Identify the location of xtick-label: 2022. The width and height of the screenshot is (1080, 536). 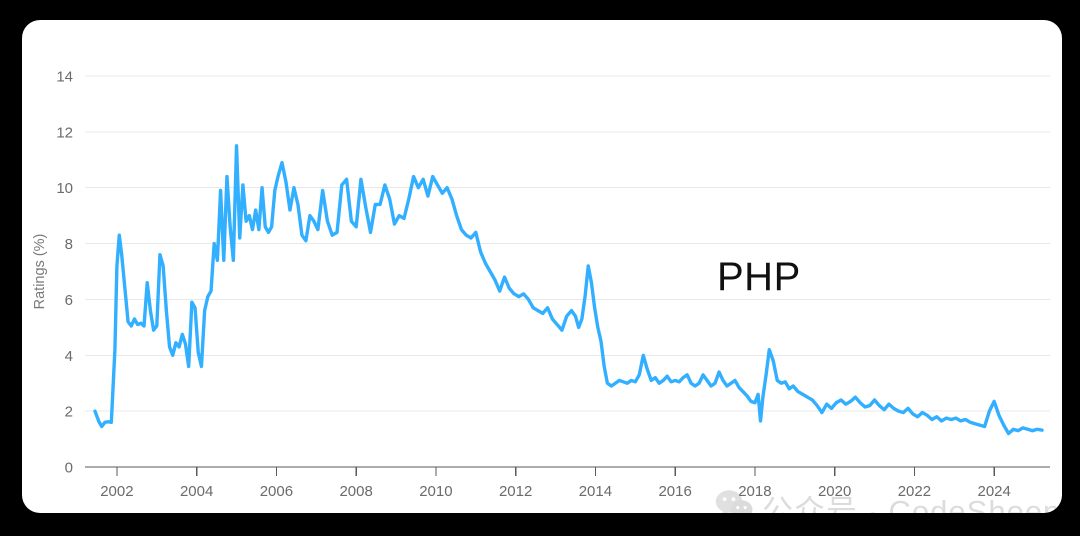
(914, 491).